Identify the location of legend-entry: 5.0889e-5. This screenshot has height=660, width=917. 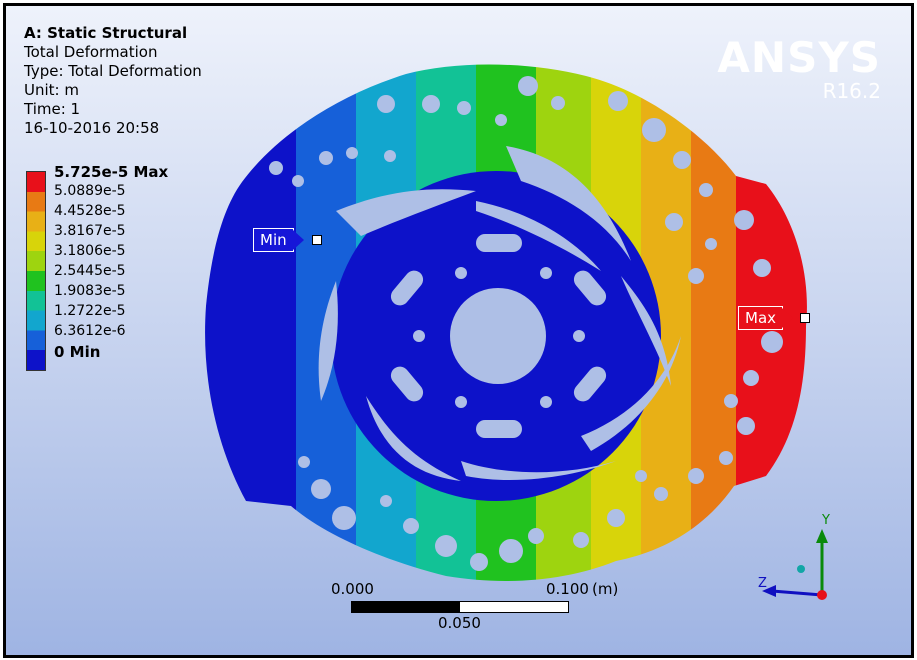
(121, 193).